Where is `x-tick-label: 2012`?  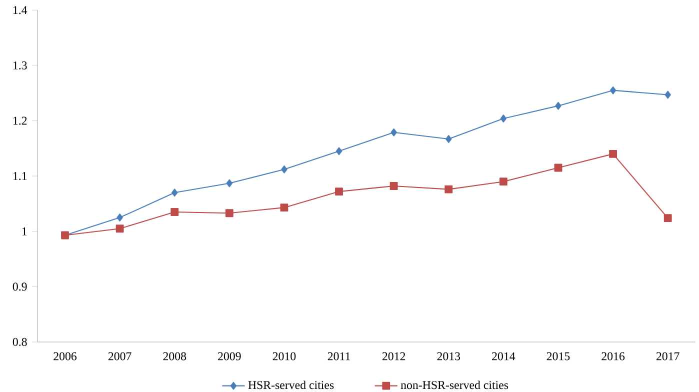
x-tick-label: 2012 is located at coordinates (394, 356).